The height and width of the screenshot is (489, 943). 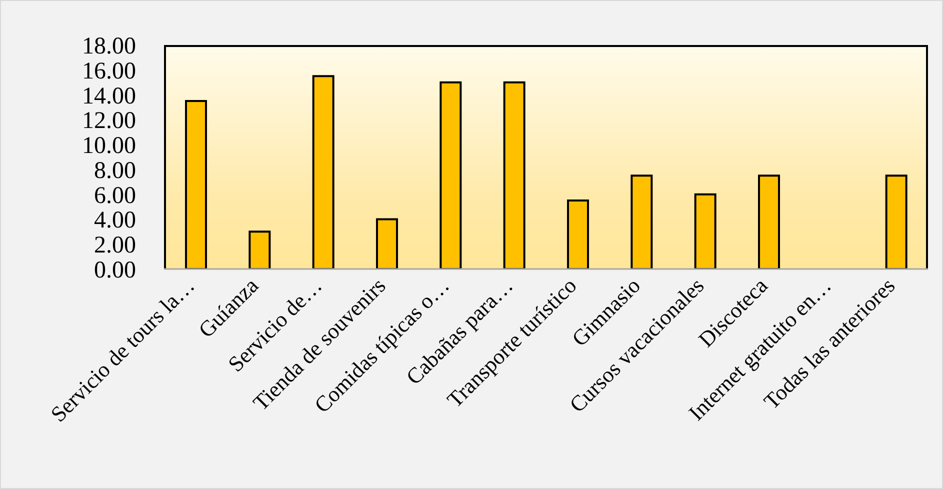 What do you see at coordinates (109, 146) in the screenshot?
I see `y-tick-label: 10.00` at bounding box center [109, 146].